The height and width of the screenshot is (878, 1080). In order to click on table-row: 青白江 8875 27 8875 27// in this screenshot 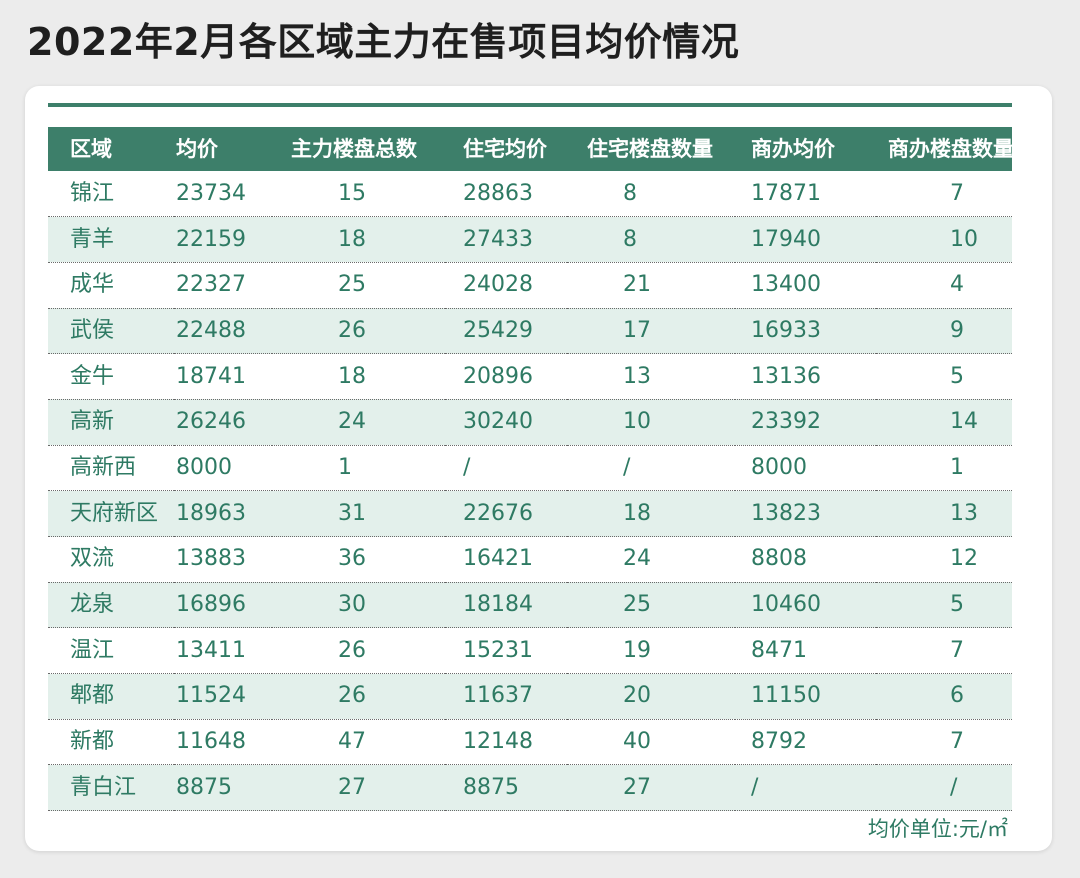, I will do `click(530, 788)`.